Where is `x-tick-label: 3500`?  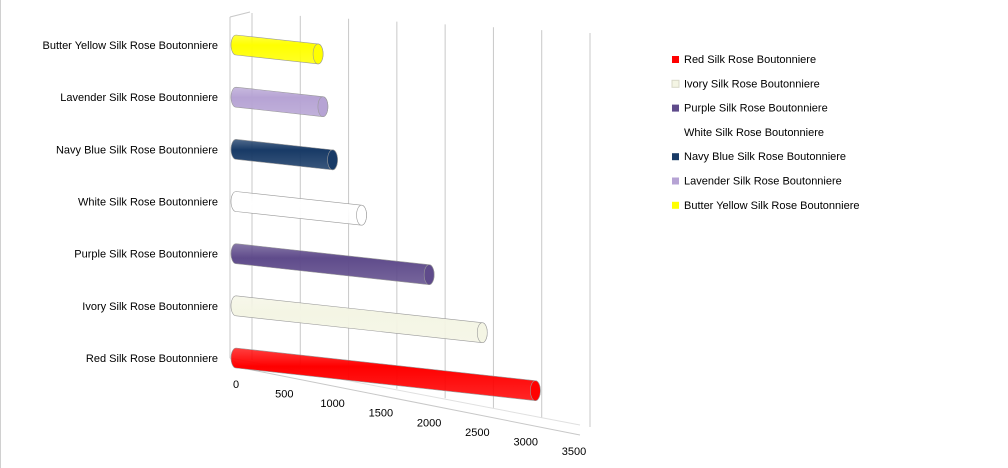
x-tick-label: 3500 is located at coordinates (574, 452).